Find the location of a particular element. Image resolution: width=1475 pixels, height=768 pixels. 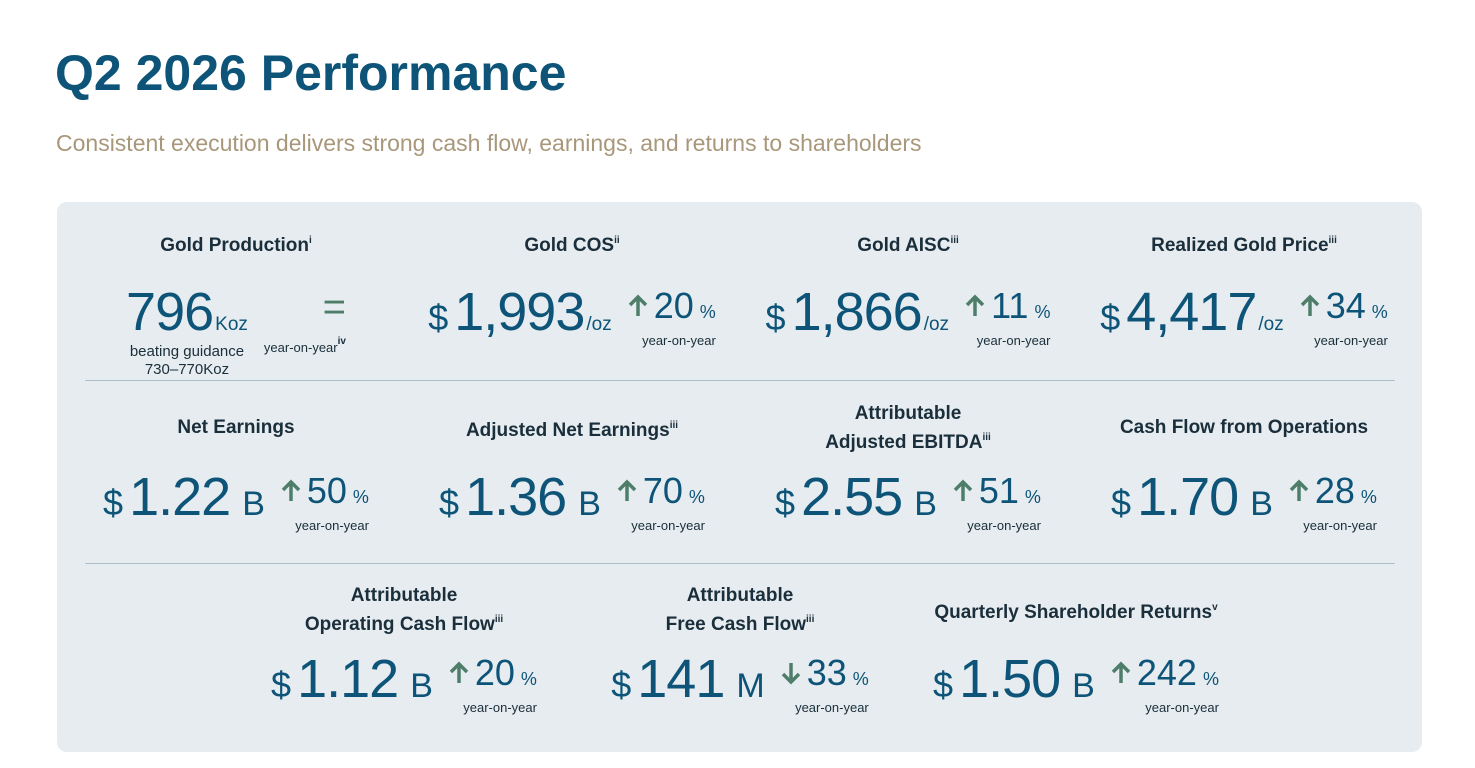

label-text: Operating Cash Flow is located at coordinates (399, 624).